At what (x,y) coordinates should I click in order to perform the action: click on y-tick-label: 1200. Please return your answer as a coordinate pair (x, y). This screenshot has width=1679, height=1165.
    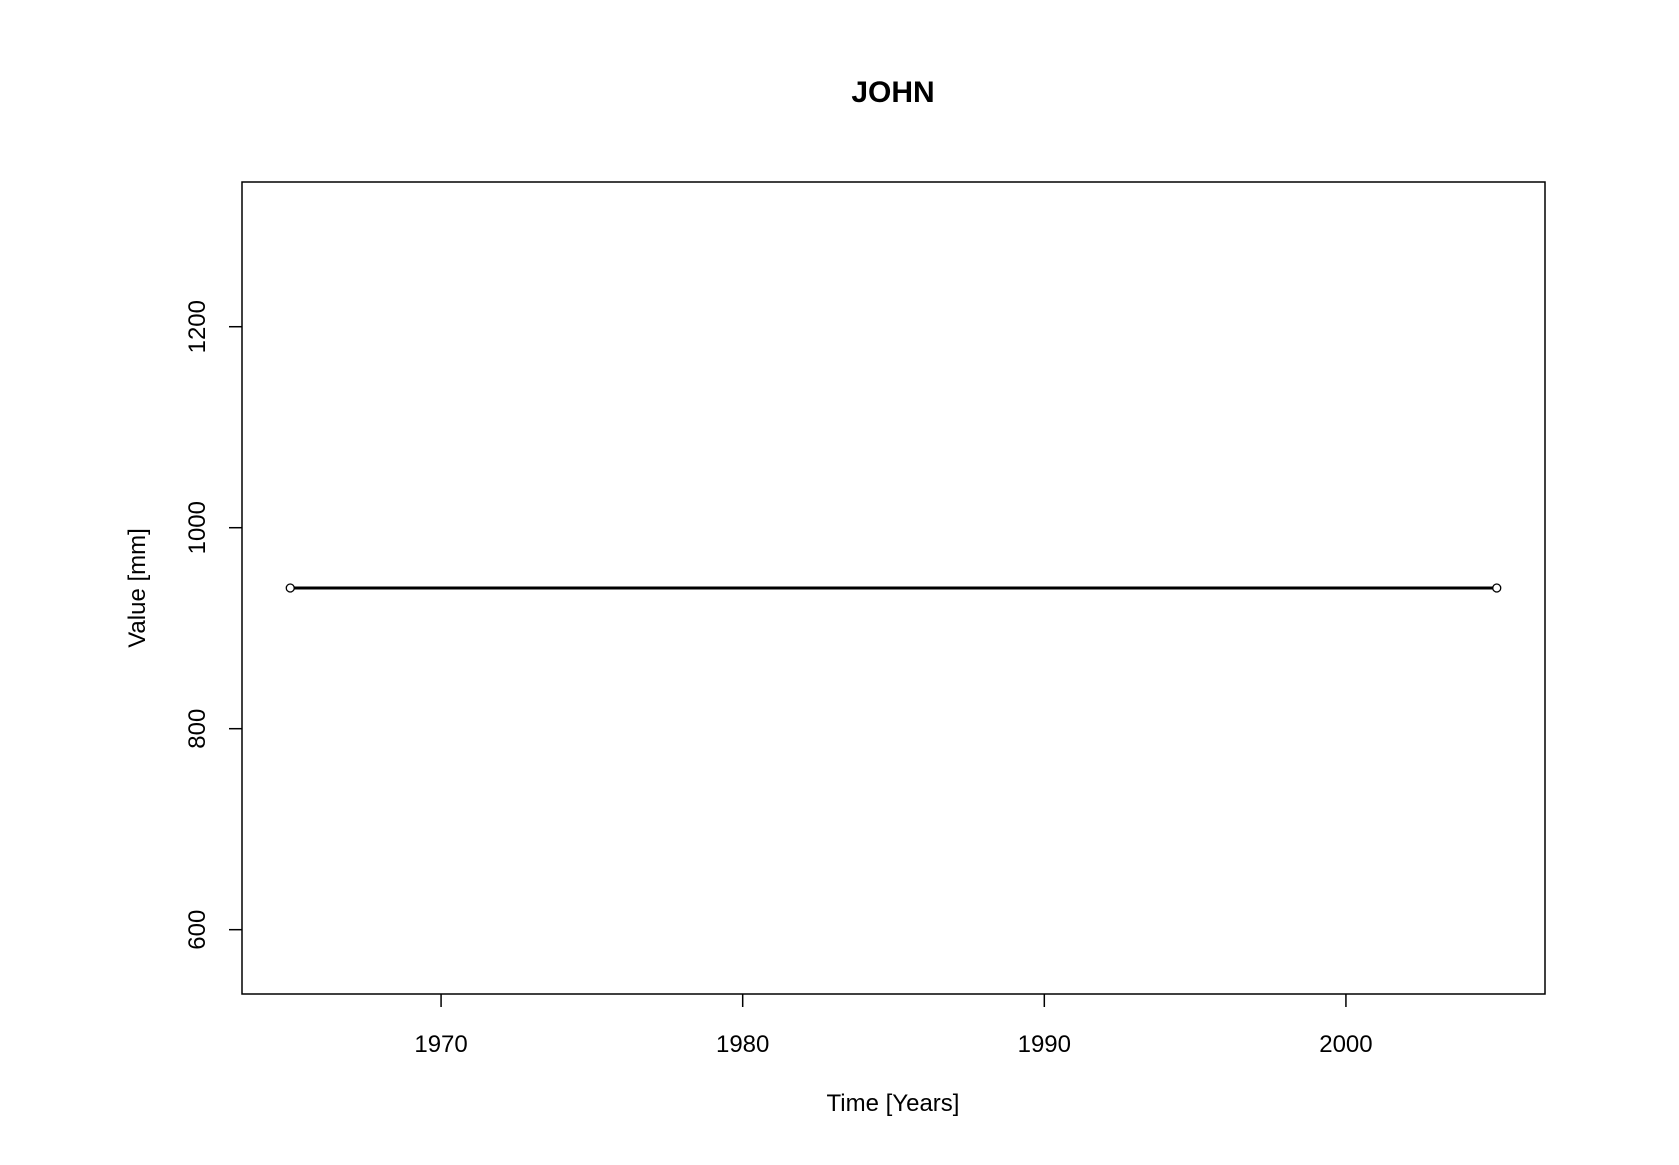
    Looking at the image, I should click on (197, 326).